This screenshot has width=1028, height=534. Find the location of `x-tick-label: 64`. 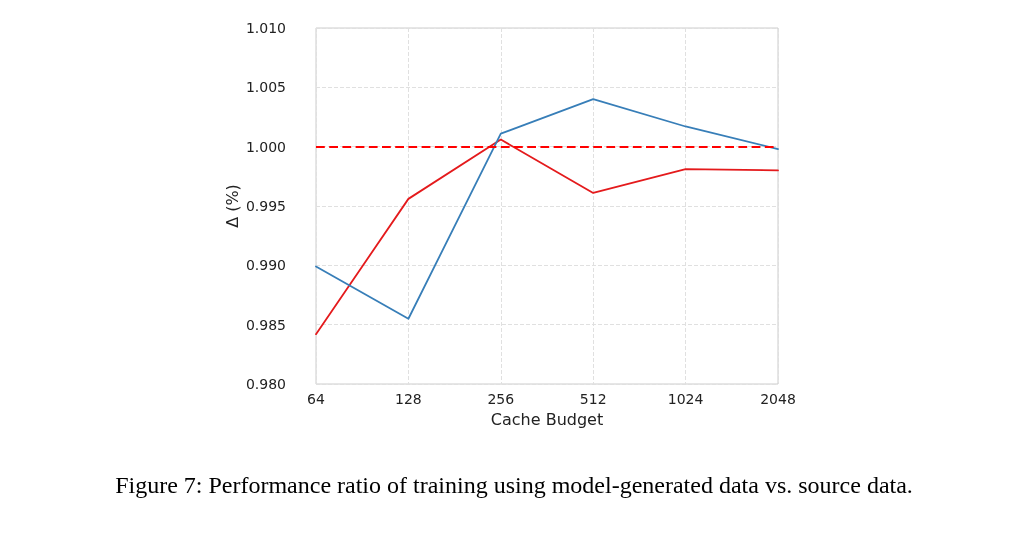

x-tick-label: 64 is located at coordinates (316, 399).